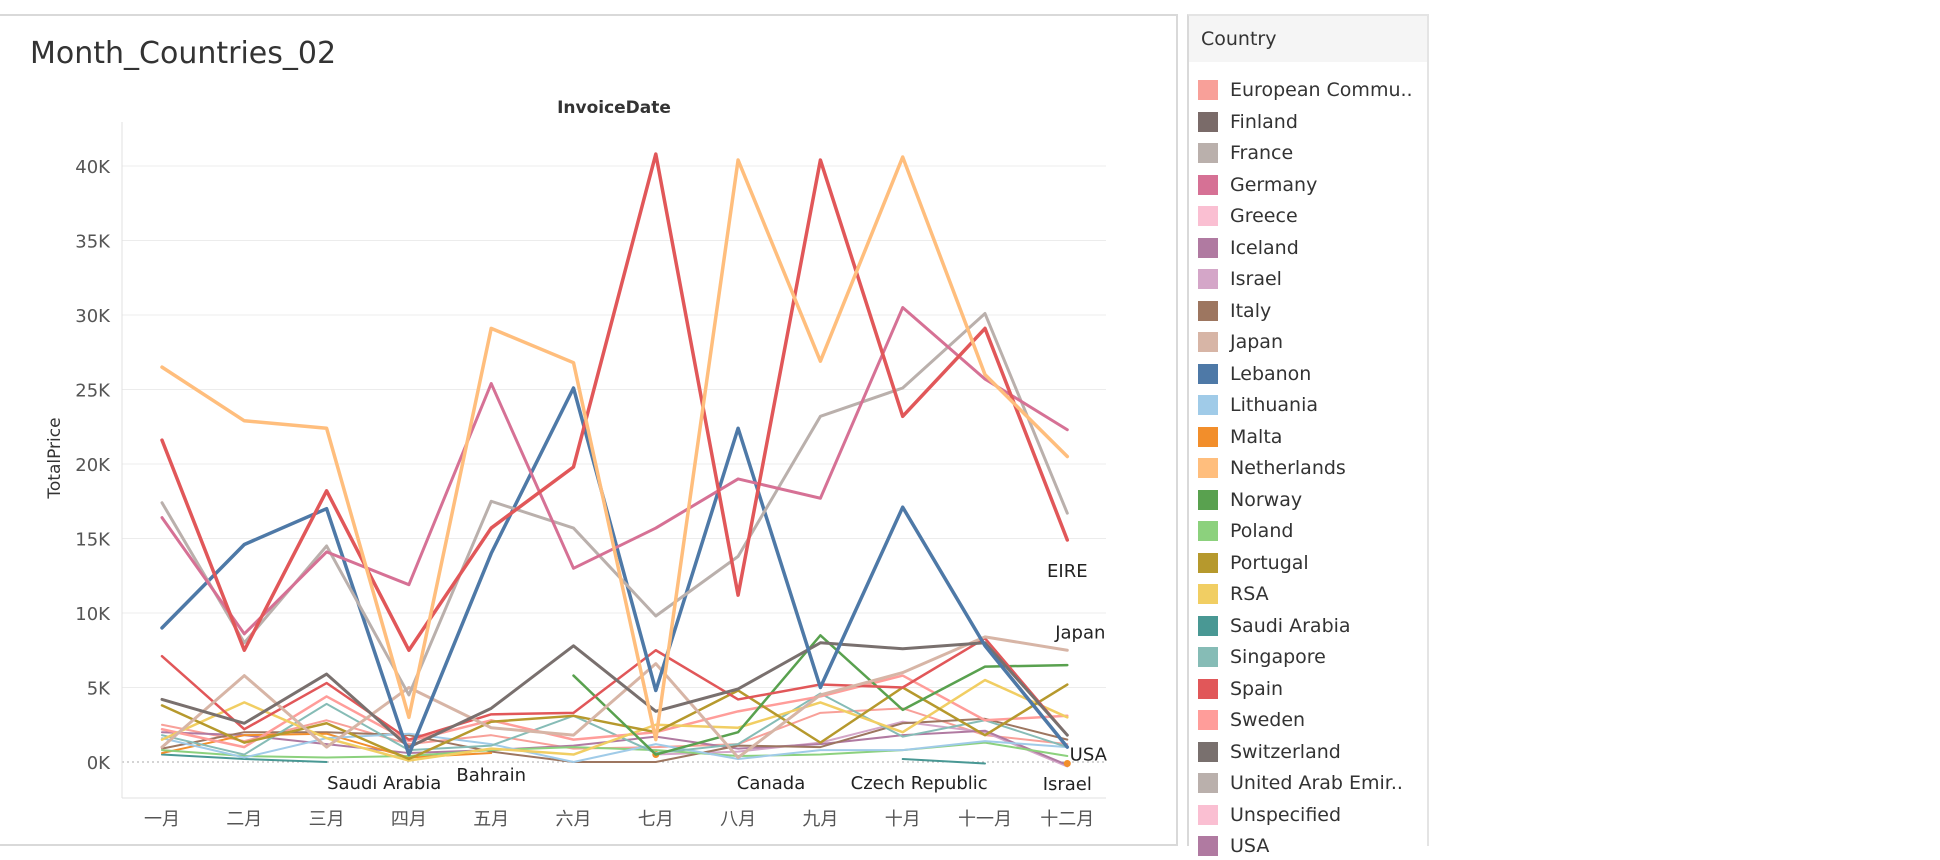 This screenshot has width=1940, height=860. What do you see at coordinates (1067, 819) in the screenshot?
I see `x-tick-label: 十二月` at bounding box center [1067, 819].